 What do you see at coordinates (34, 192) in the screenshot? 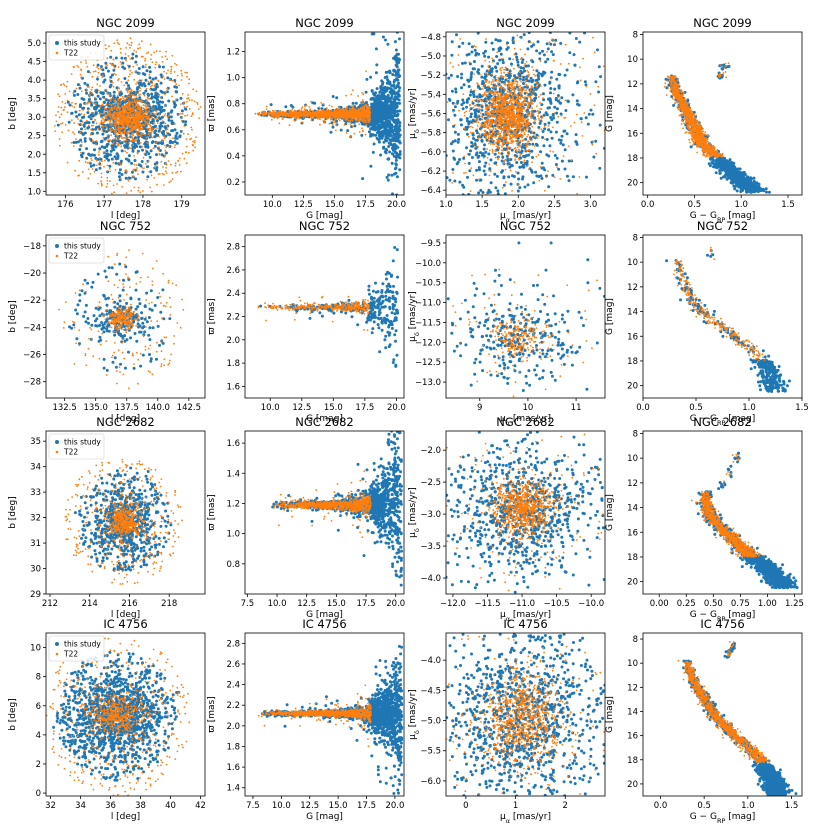
I see `y-tick-label: 1.0` at bounding box center [34, 192].